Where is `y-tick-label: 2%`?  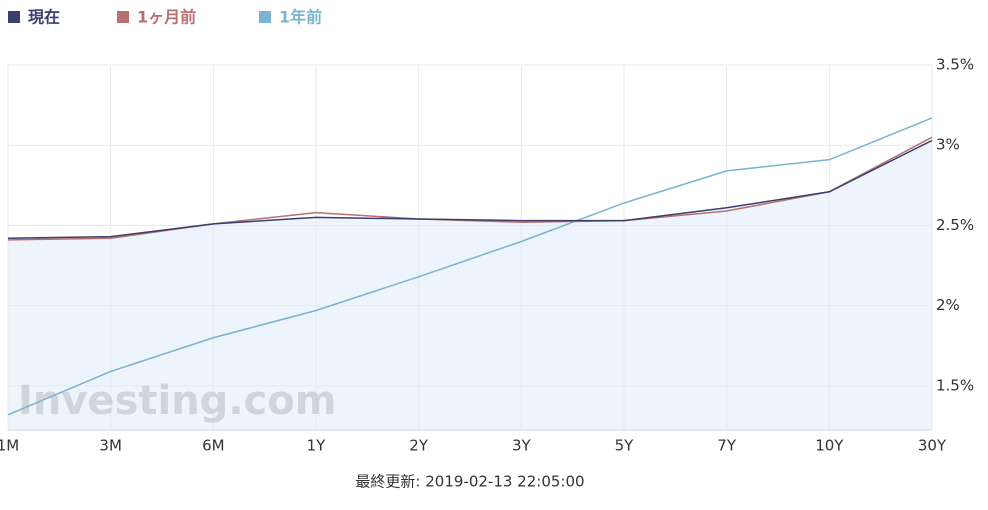
y-tick-label: 2% is located at coordinates (948, 305).